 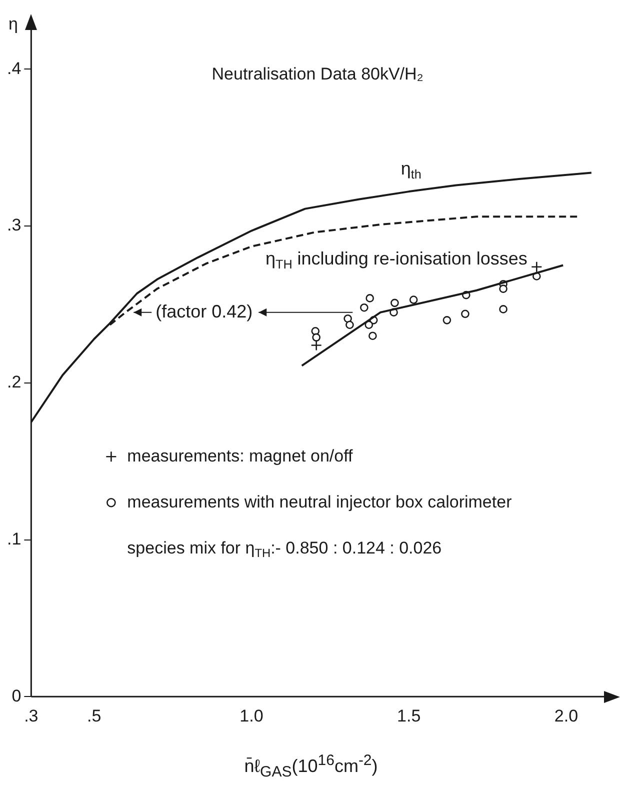 What do you see at coordinates (409, 716) in the screenshot?
I see `x-tick-label: 1.5` at bounding box center [409, 716].